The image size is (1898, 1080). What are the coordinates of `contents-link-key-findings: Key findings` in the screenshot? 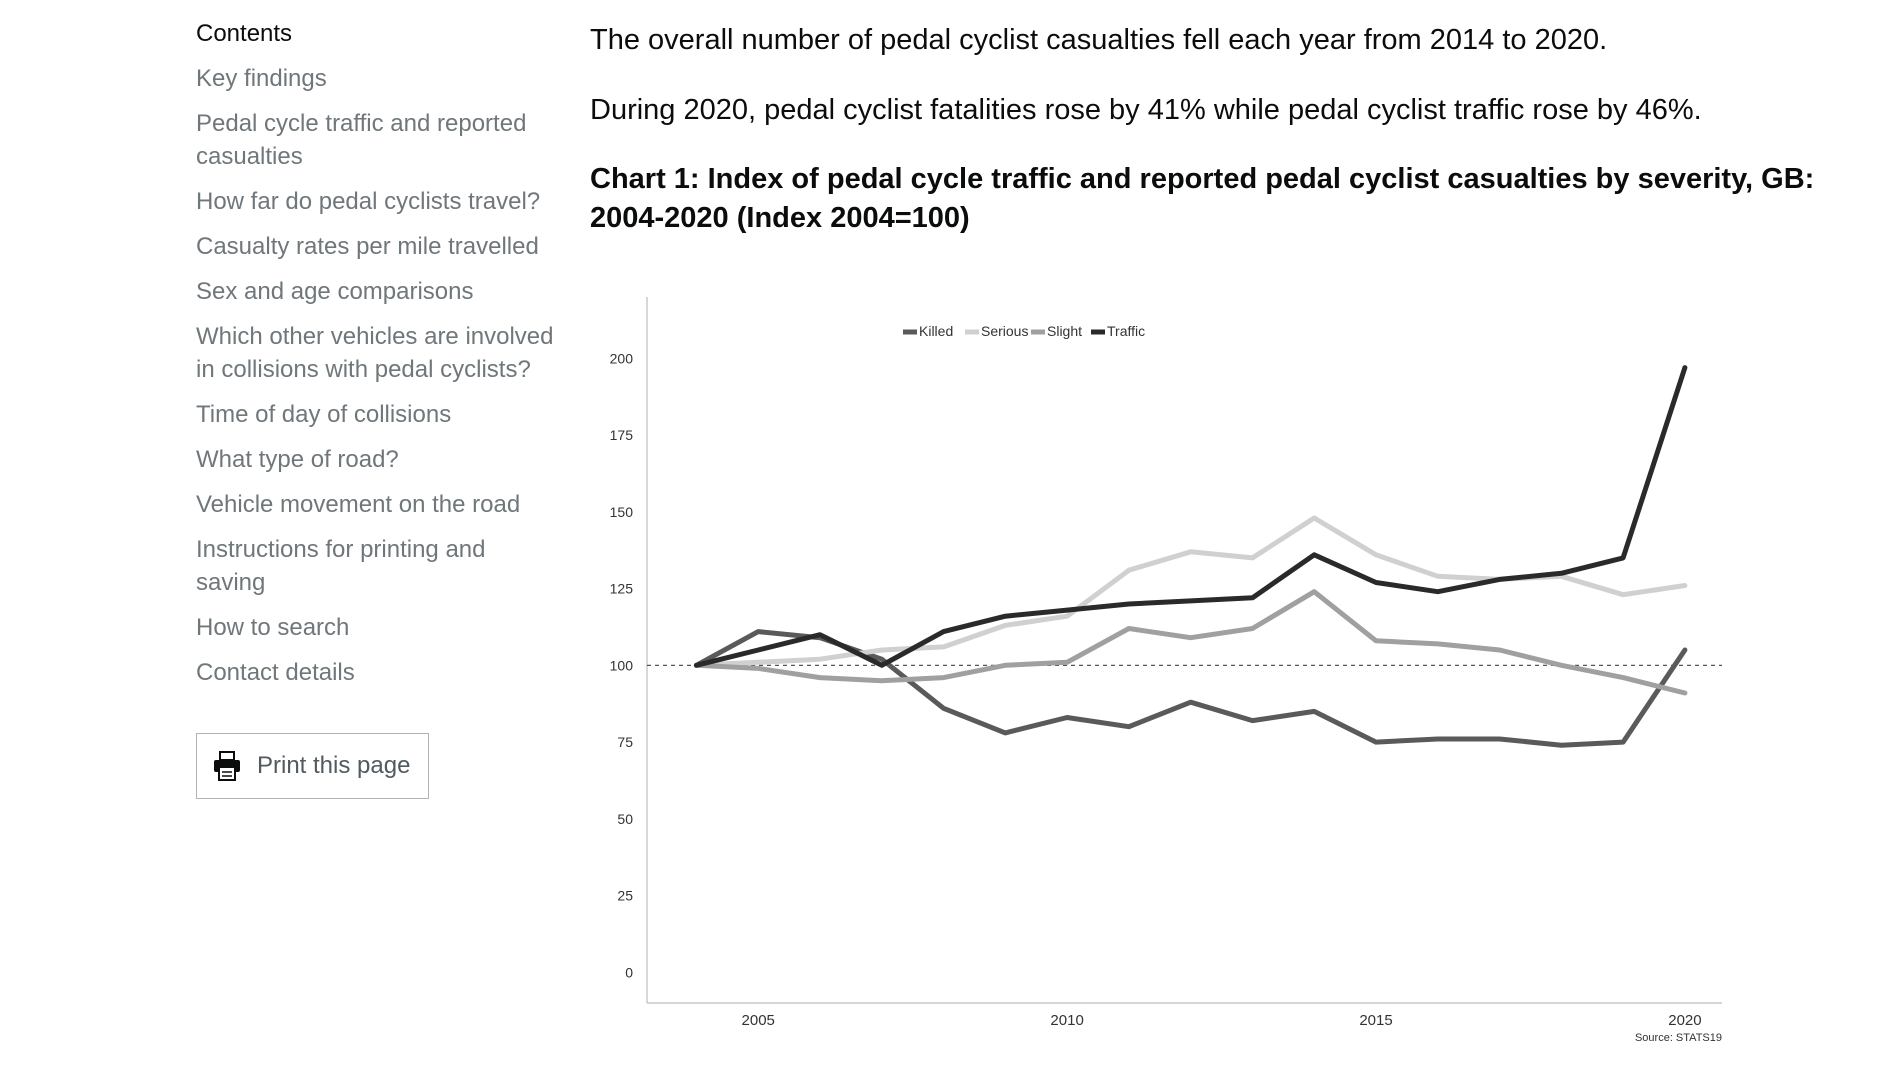 It's located at (261, 78).